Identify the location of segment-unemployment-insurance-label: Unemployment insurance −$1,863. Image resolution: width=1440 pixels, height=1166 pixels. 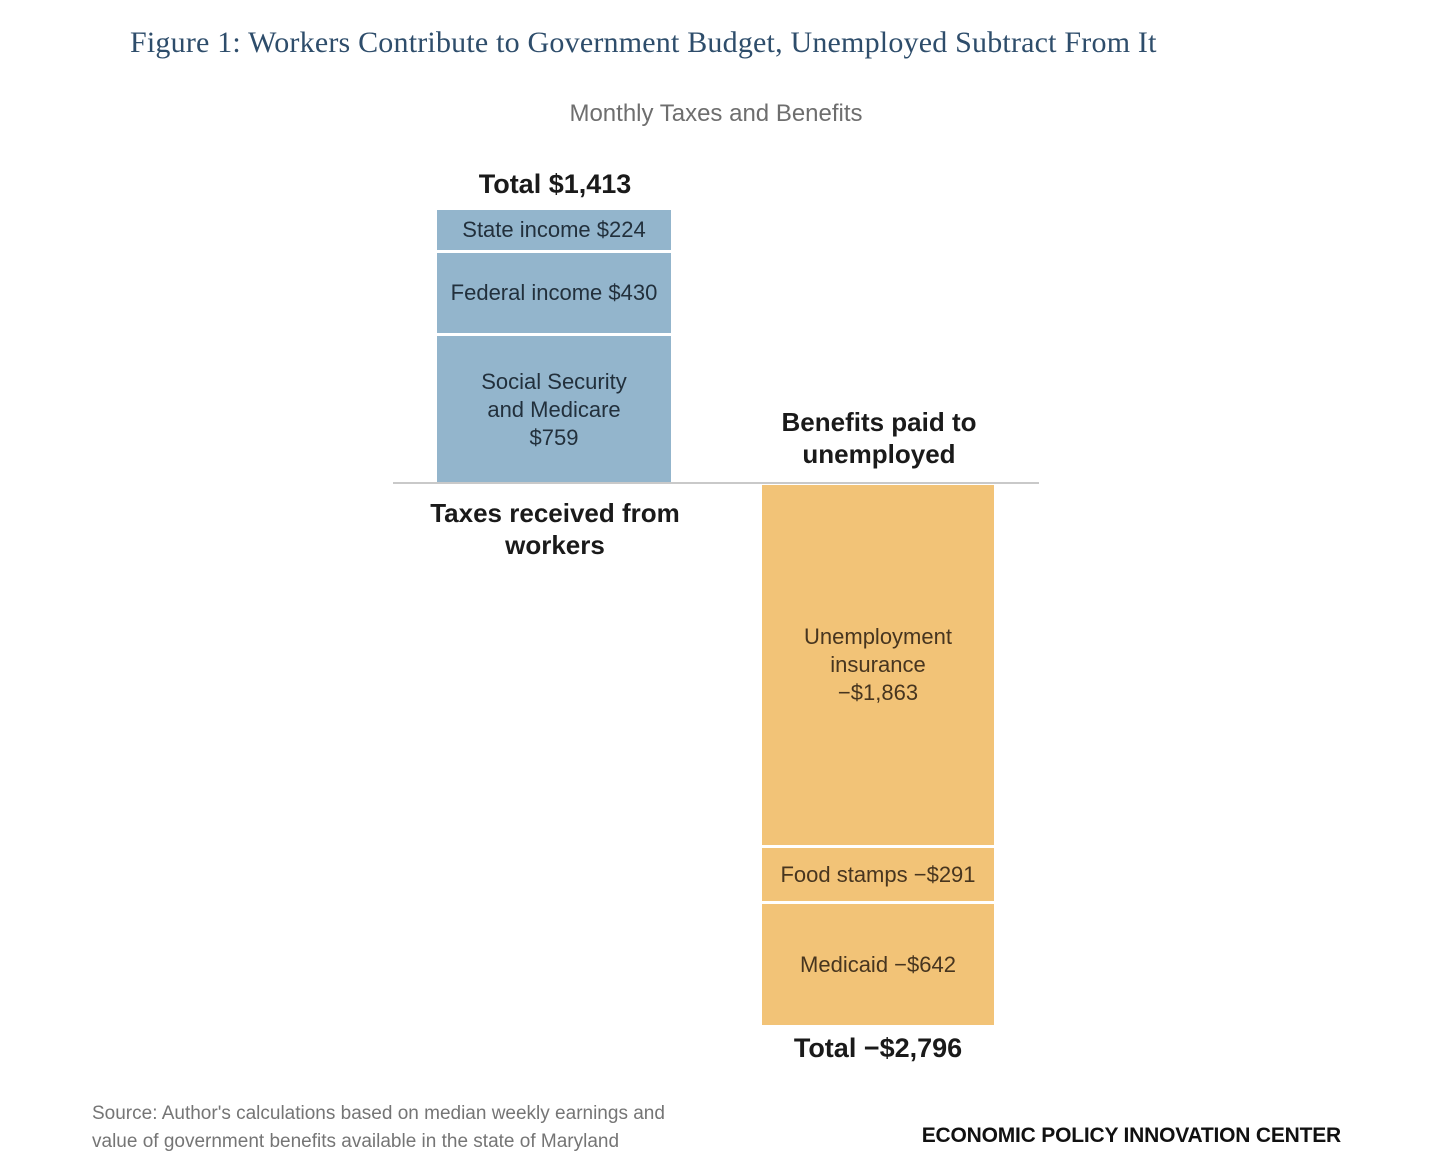
(878, 664).